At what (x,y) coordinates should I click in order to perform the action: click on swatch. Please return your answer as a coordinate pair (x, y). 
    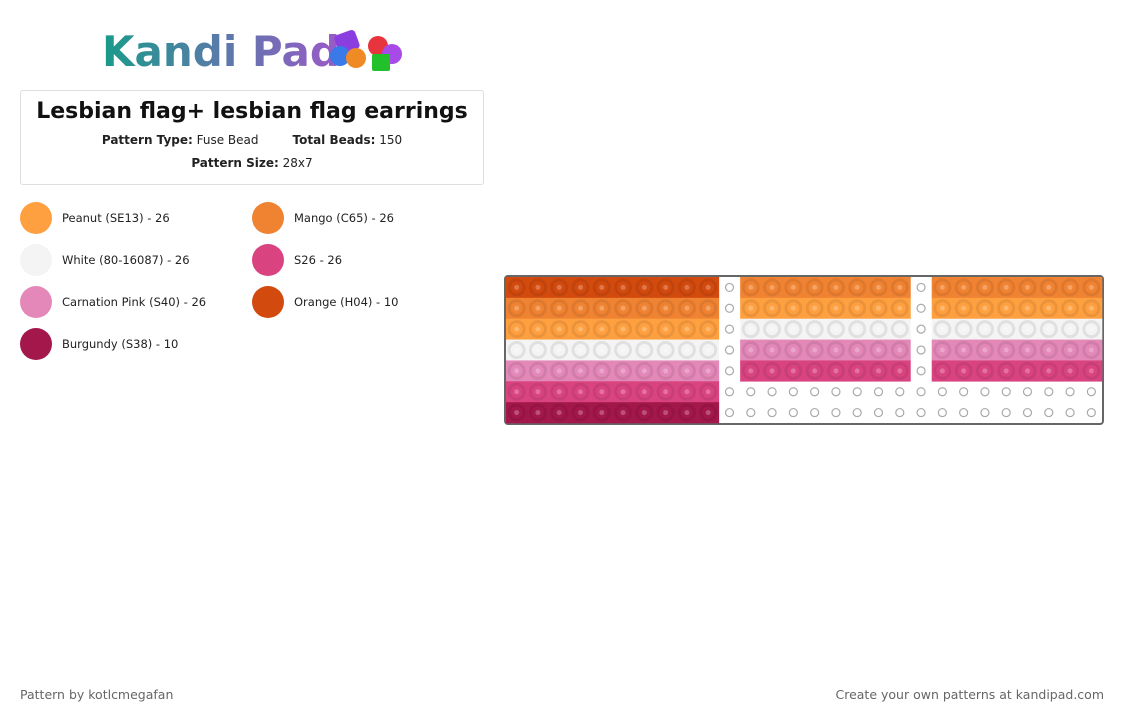
    Looking at the image, I should click on (36, 260).